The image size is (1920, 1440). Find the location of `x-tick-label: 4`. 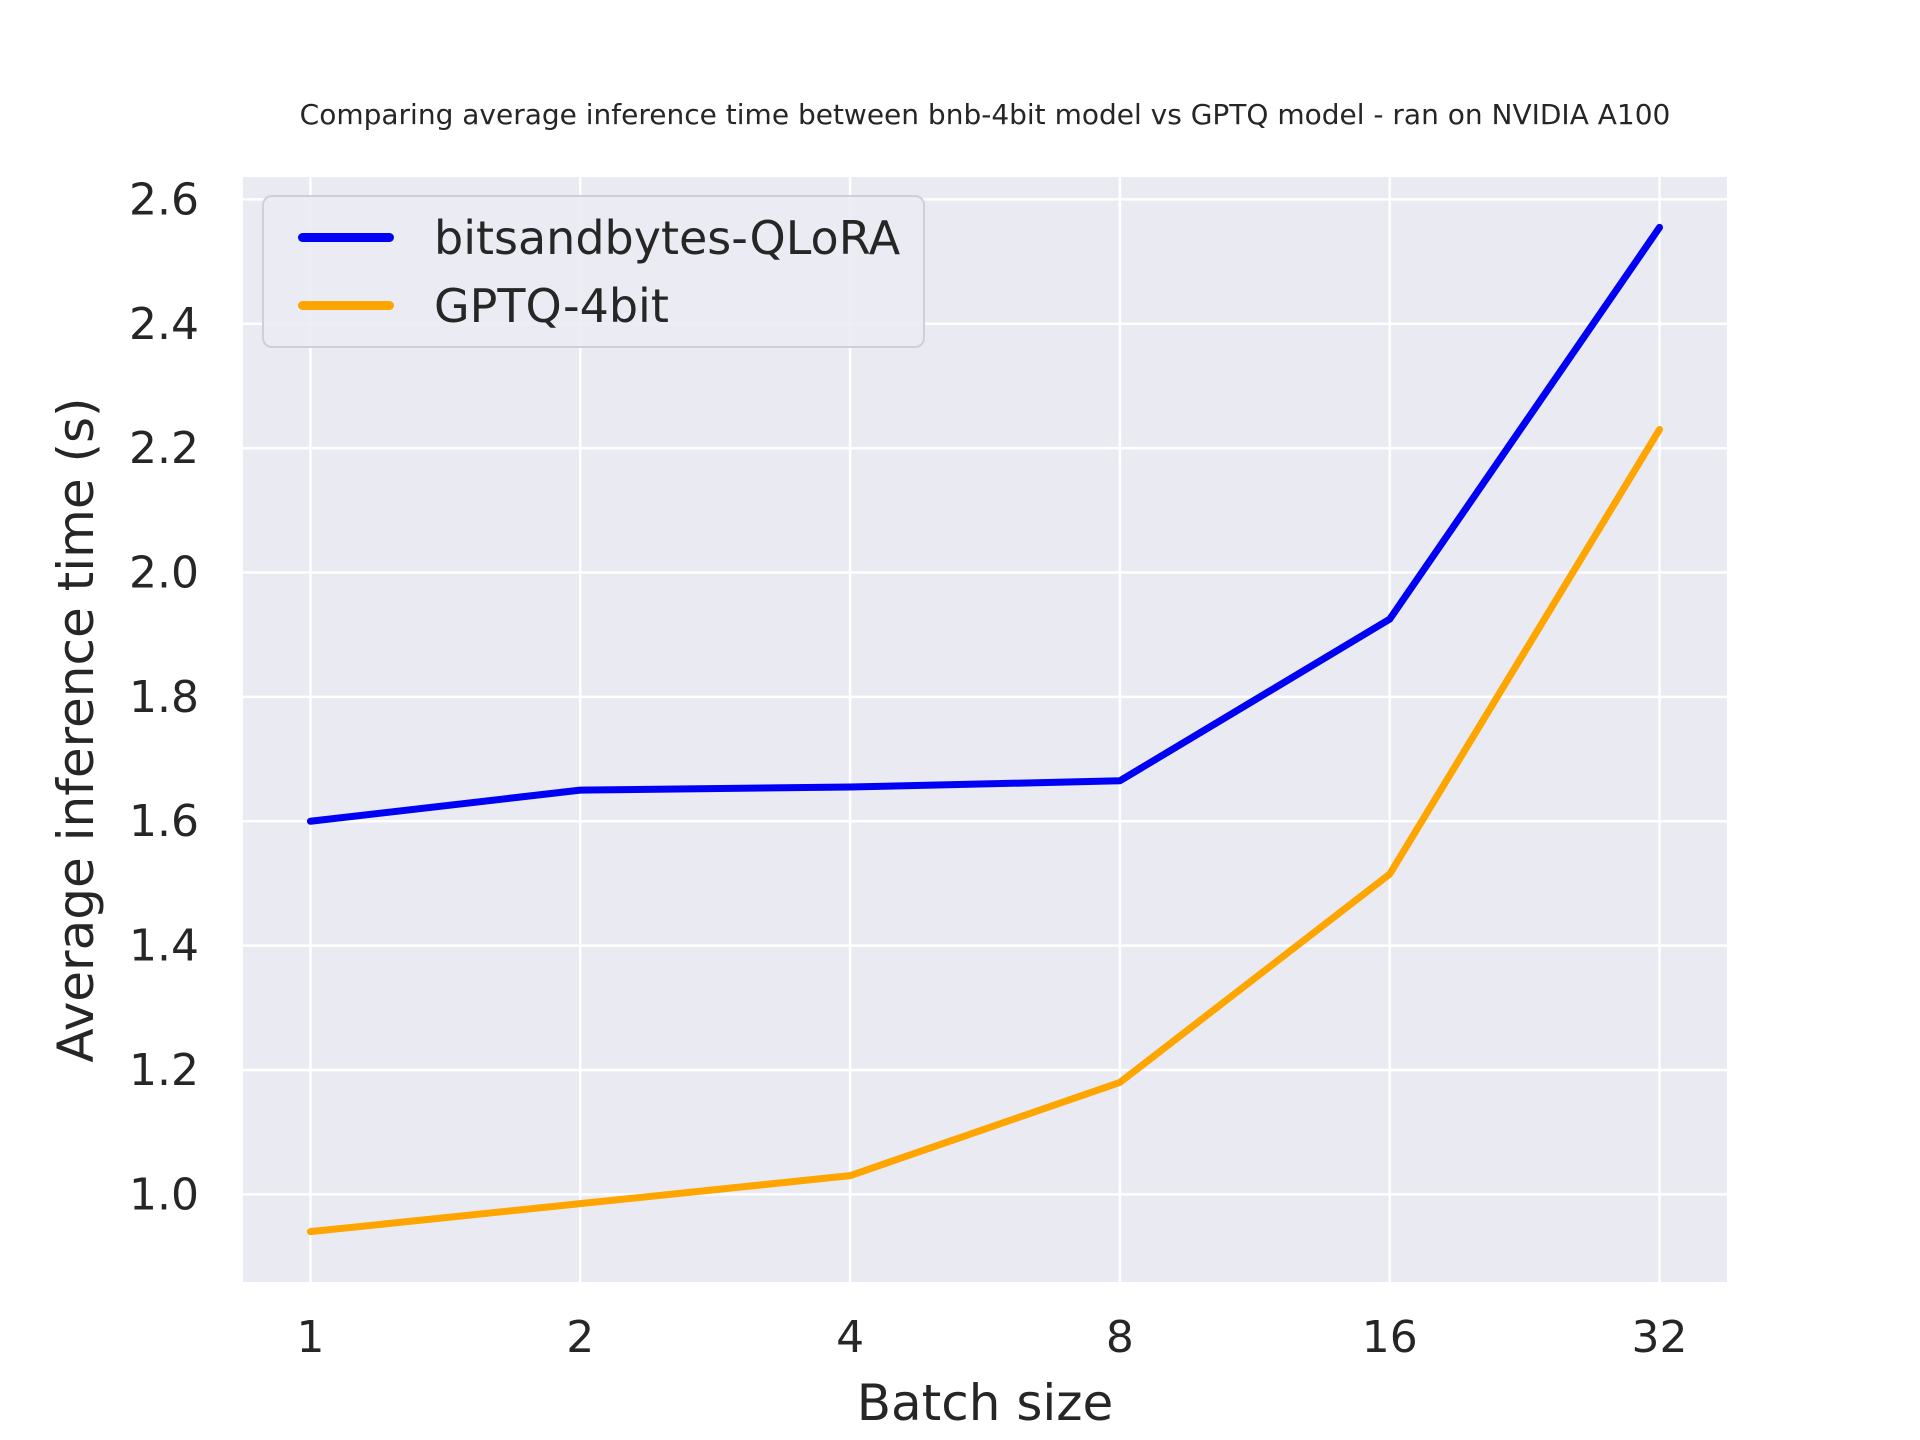

x-tick-label: 4 is located at coordinates (850, 1337).